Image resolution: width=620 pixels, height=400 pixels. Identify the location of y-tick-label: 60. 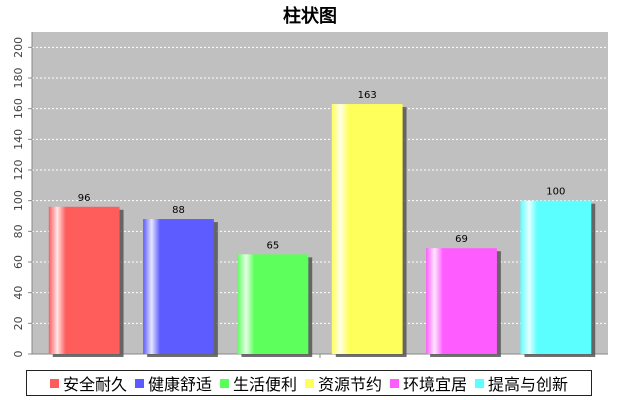
(18, 262).